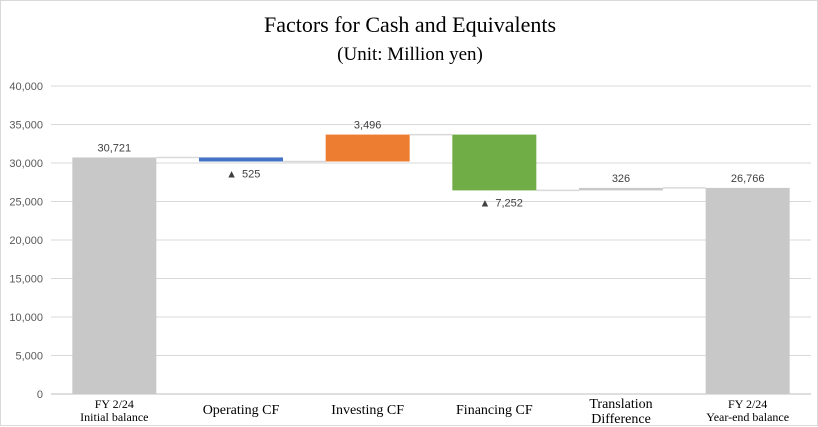 The width and height of the screenshot is (818, 427). Describe the element at coordinates (114, 417) in the screenshot. I see `category-label-fy-2-24-initial-balance-line2: Initial balance` at that location.